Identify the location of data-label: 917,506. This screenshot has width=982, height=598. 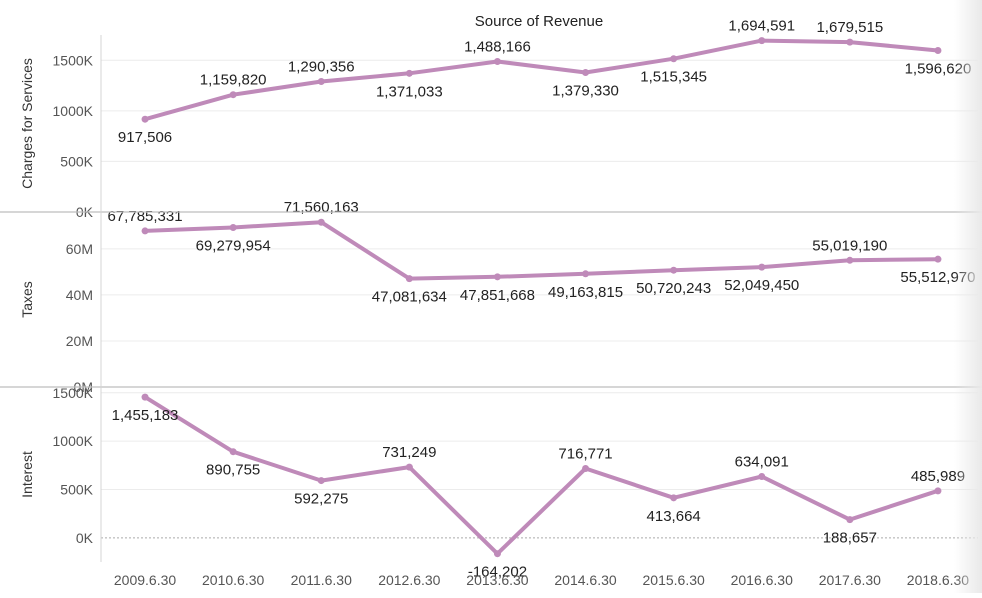
(145, 137).